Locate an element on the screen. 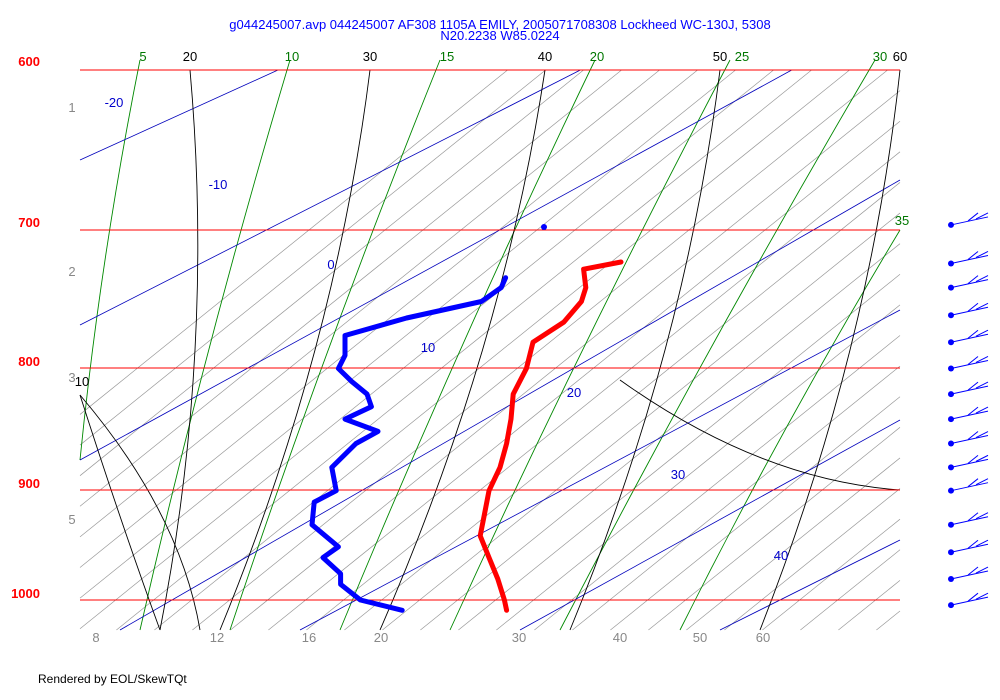 Image resolution: width=1000 pixels, height=700 pixels. left-scale-label: 2 is located at coordinates (71, 271).